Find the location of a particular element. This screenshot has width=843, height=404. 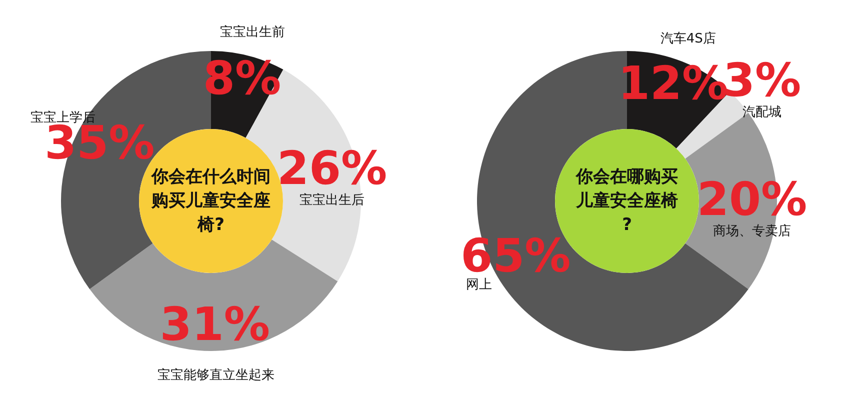

text: 你会在什么时间购买儿童安全座椅? is located at coordinates (210, 201).